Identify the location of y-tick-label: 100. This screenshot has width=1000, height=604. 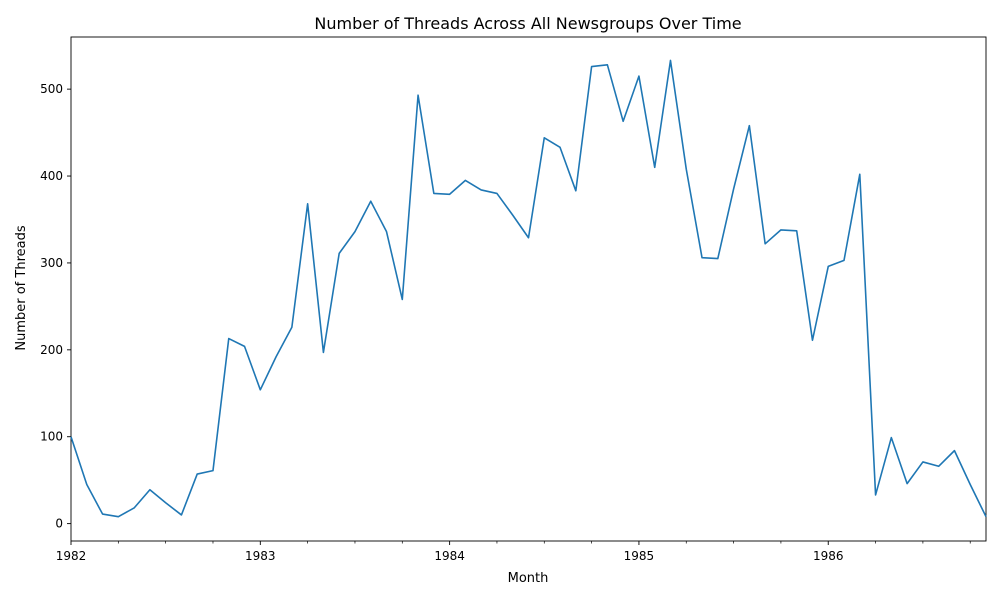
(51, 437).